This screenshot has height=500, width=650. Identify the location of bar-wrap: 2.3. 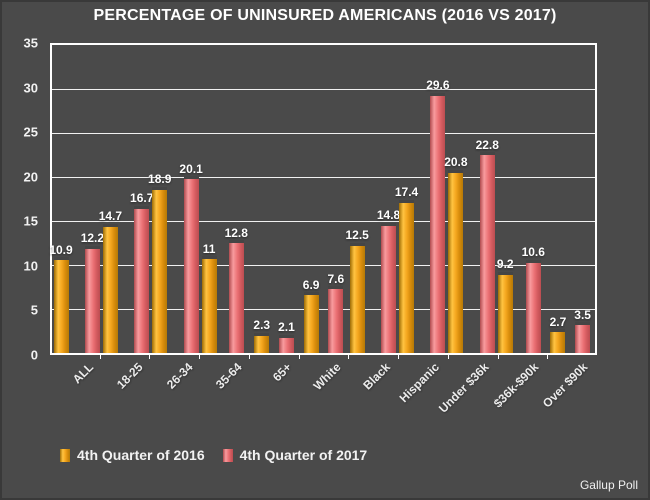
(261, 199).